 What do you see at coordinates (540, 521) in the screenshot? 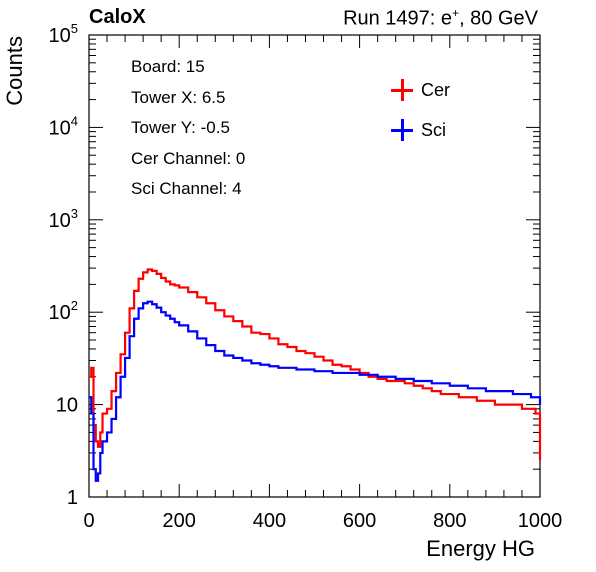
I see `x-tick-label: 1000` at bounding box center [540, 521].